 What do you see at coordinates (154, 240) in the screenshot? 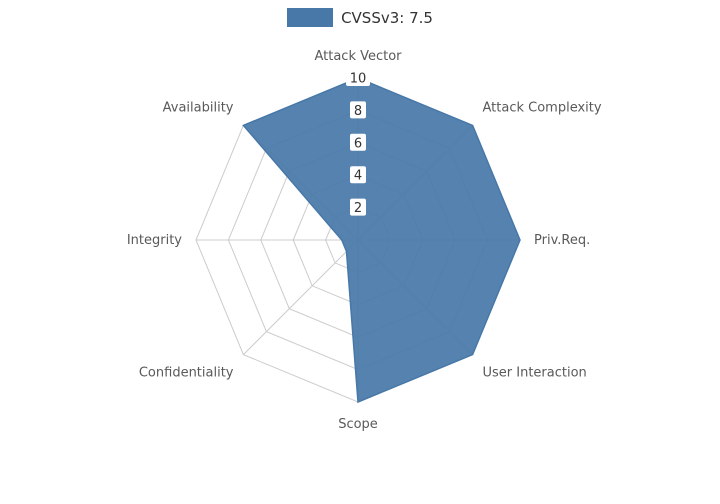
I see `axis-label-integrity: Integrity` at bounding box center [154, 240].